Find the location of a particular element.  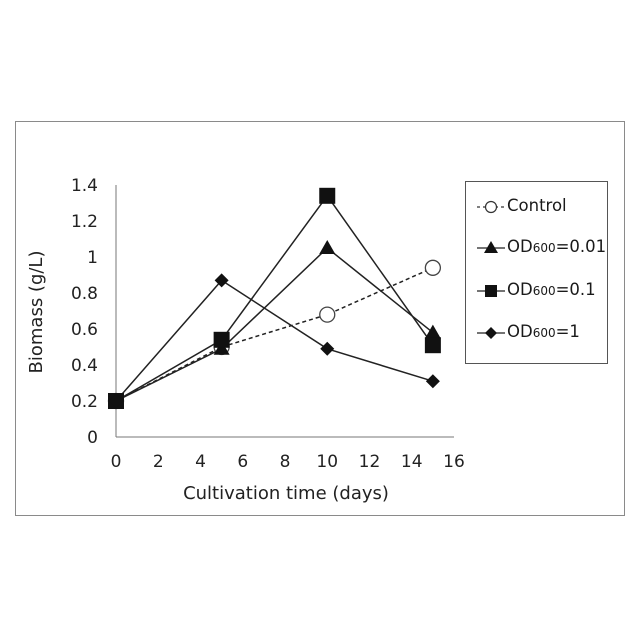

diamond-marker-icon is located at coordinates (491, 333).